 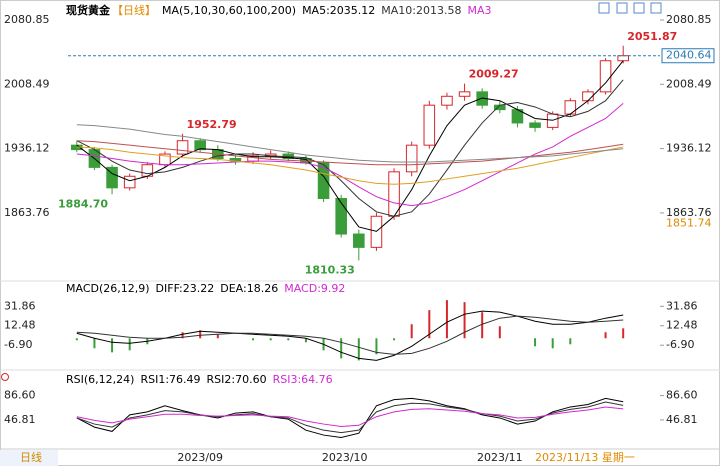 I want to click on period: 【日线】, so click(x=134, y=10).